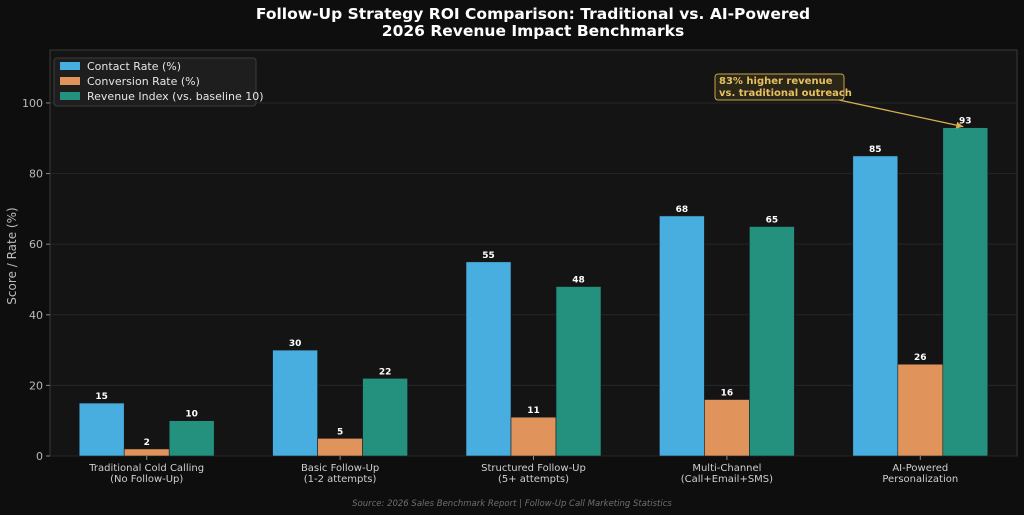 The image size is (1024, 515). Describe the element at coordinates (726, 468) in the screenshot. I see `x-tick-label: Multi-Channel` at that location.